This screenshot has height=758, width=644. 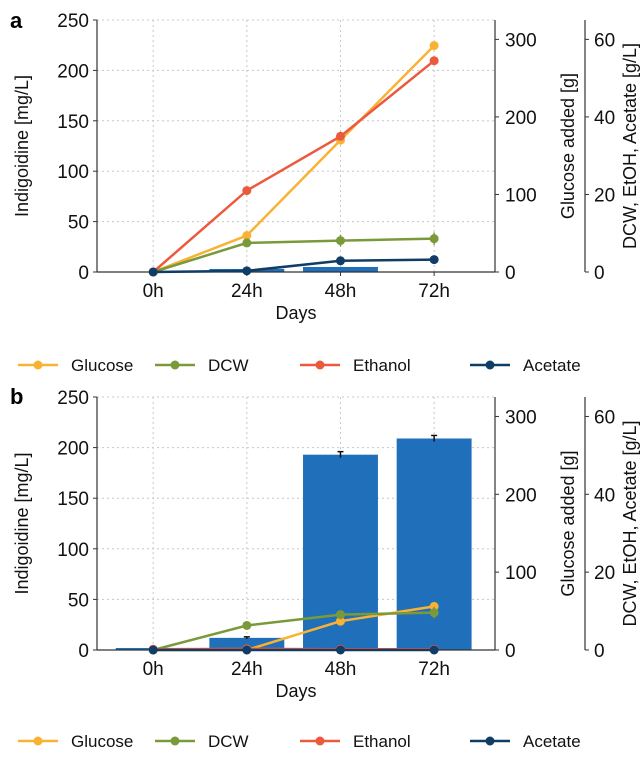 I want to click on bar-24h, so click(x=247, y=643).